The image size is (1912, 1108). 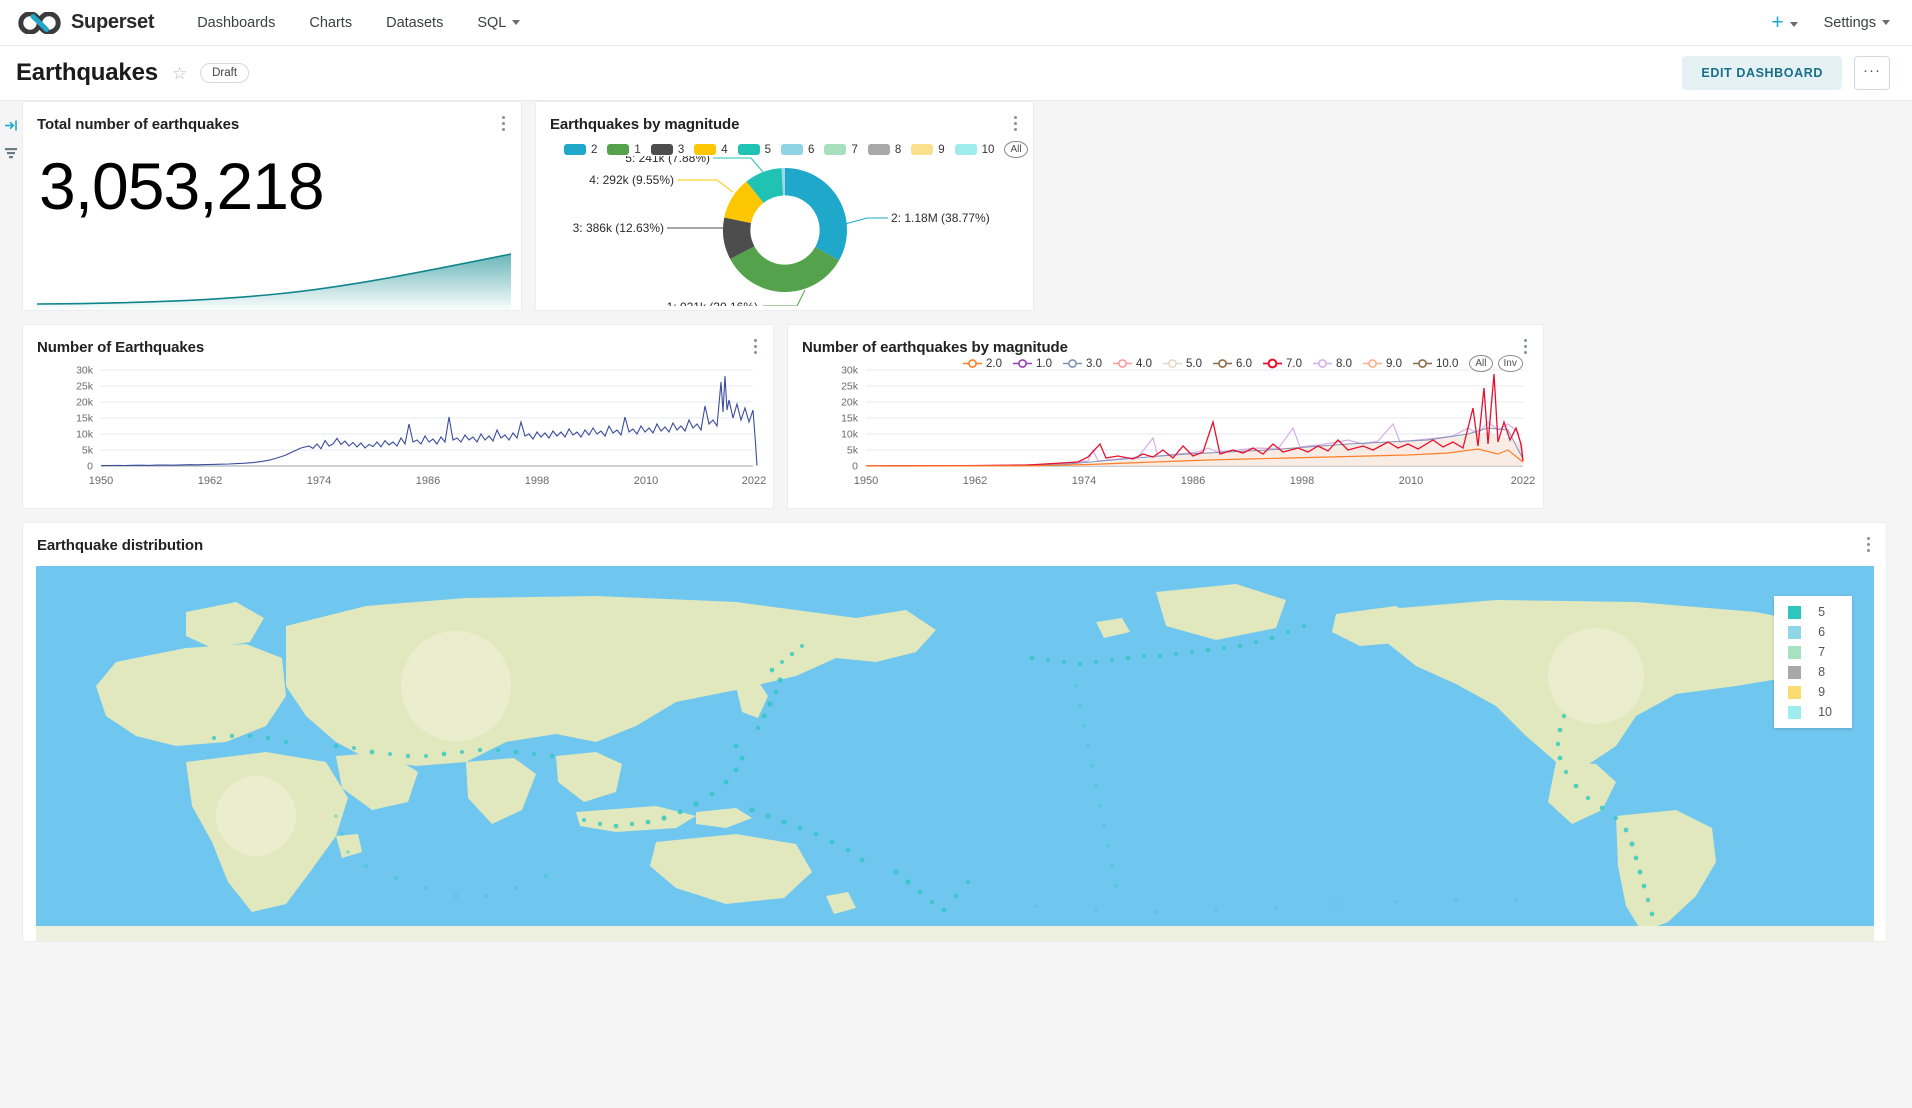 I want to click on legend-item: 2, so click(x=580, y=150).